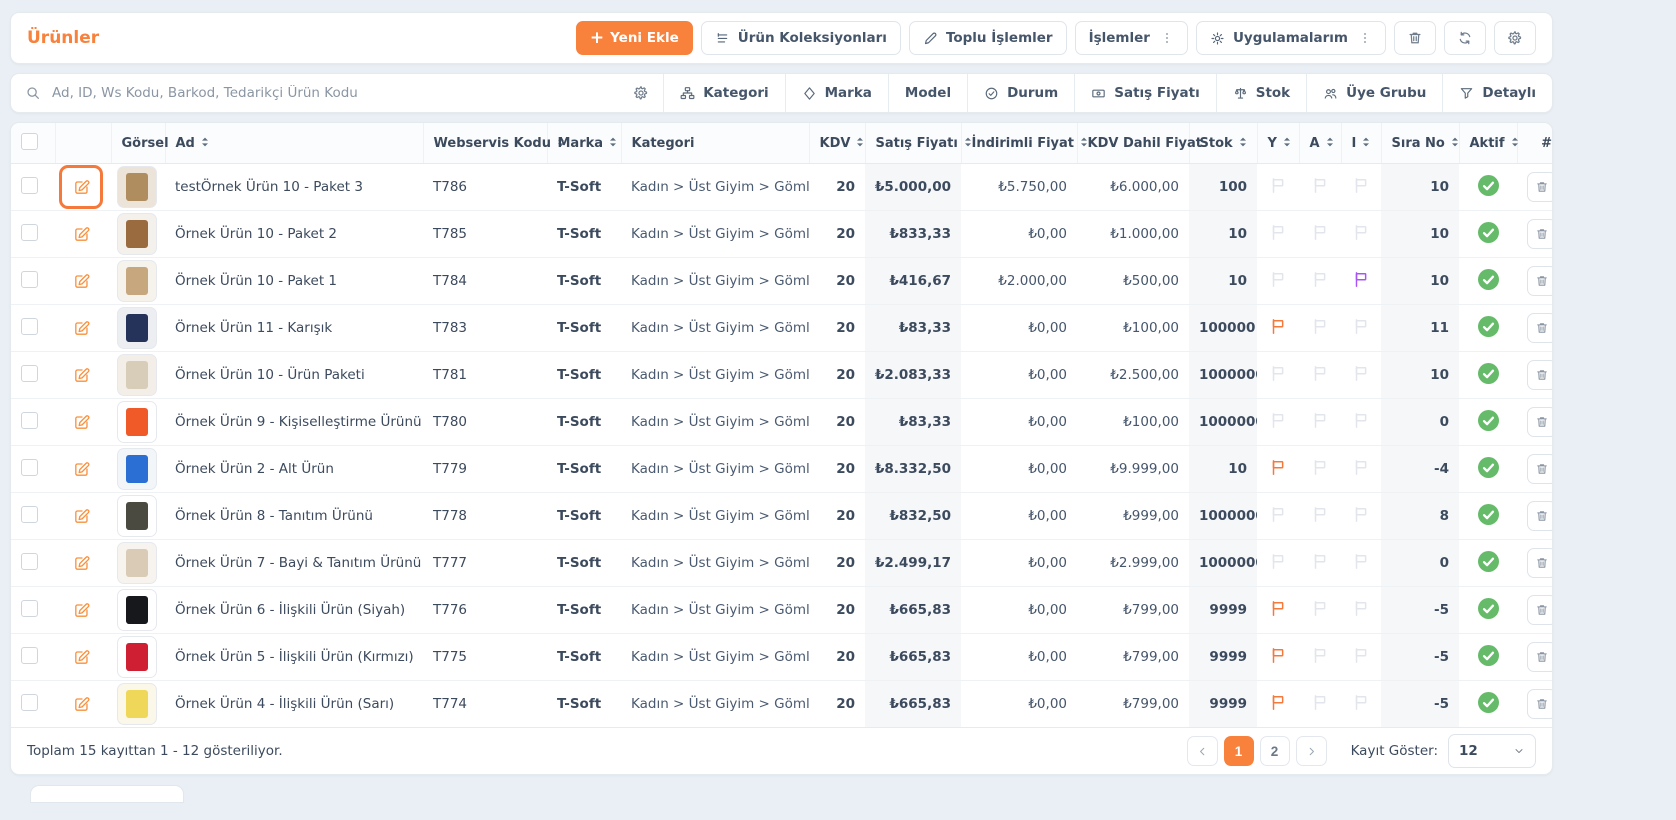 The height and width of the screenshot is (820, 1676). Describe the element at coordinates (1420, 143) in the screenshot. I see `column-header-sira-no: Sıra No` at that location.